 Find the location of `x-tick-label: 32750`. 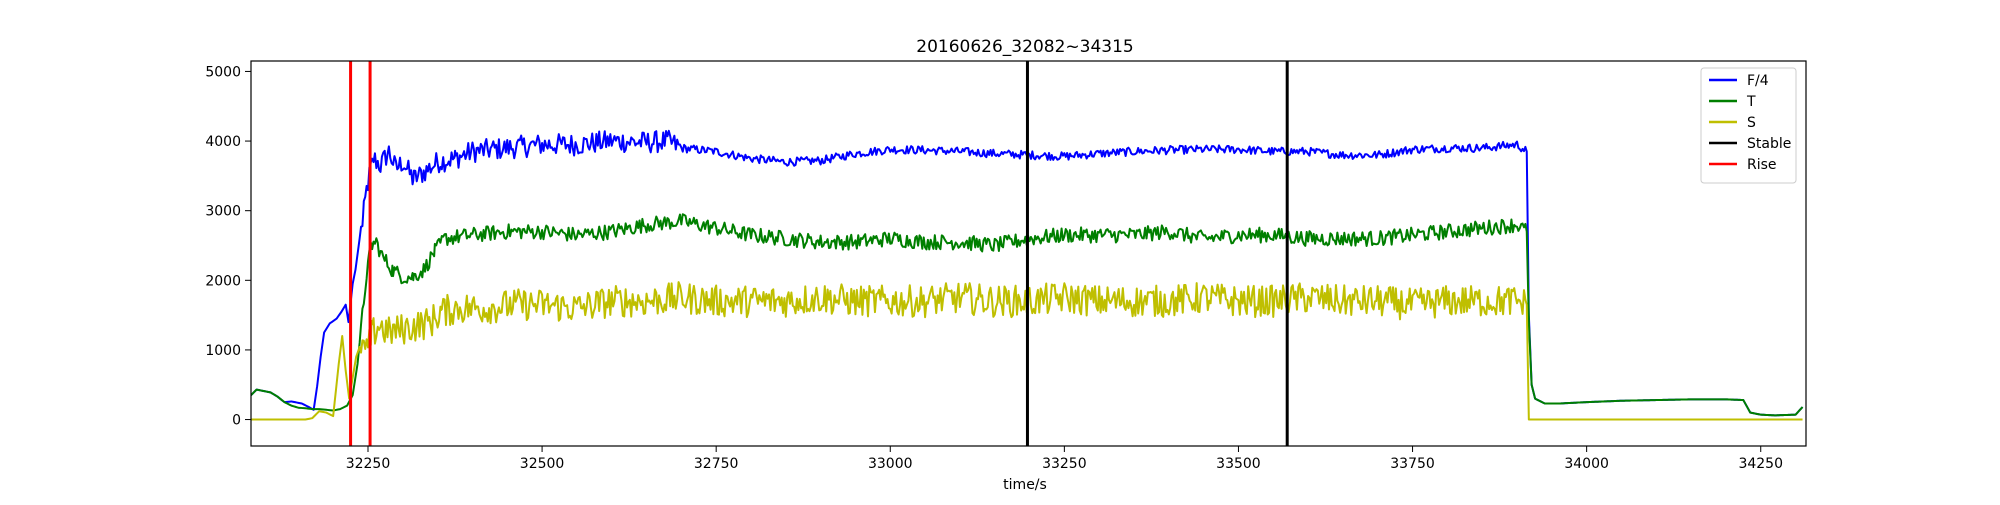

x-tick-label: 32750 is located at coordinates (716, 464).